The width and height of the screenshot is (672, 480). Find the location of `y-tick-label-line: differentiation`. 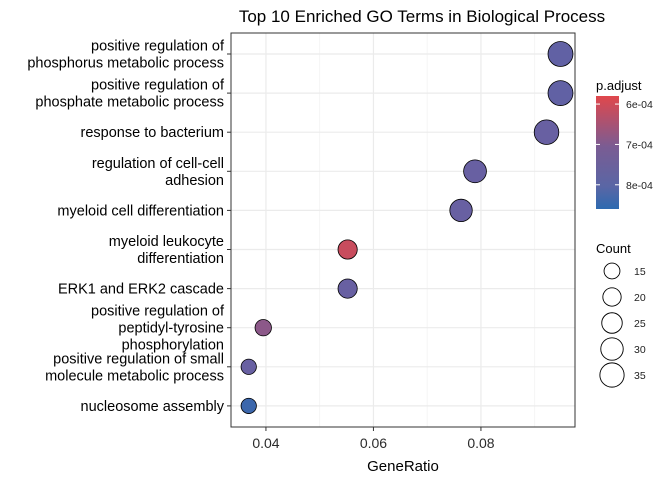

y-tick-label-line: differentiation is located at coordinates (180, 259).